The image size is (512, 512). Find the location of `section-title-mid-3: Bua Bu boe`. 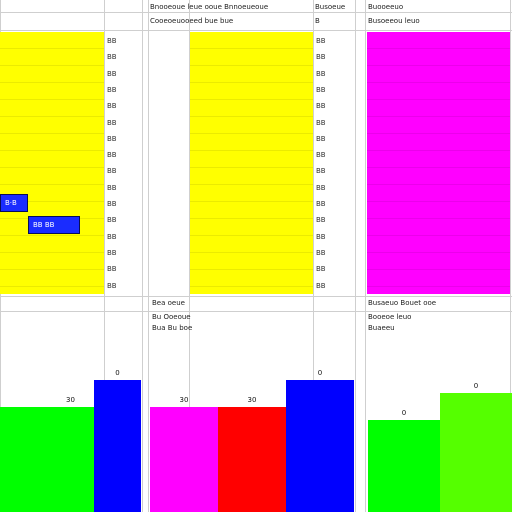

section-title-mid-3: Bua Bu boe is located at coordinates (172, 328).